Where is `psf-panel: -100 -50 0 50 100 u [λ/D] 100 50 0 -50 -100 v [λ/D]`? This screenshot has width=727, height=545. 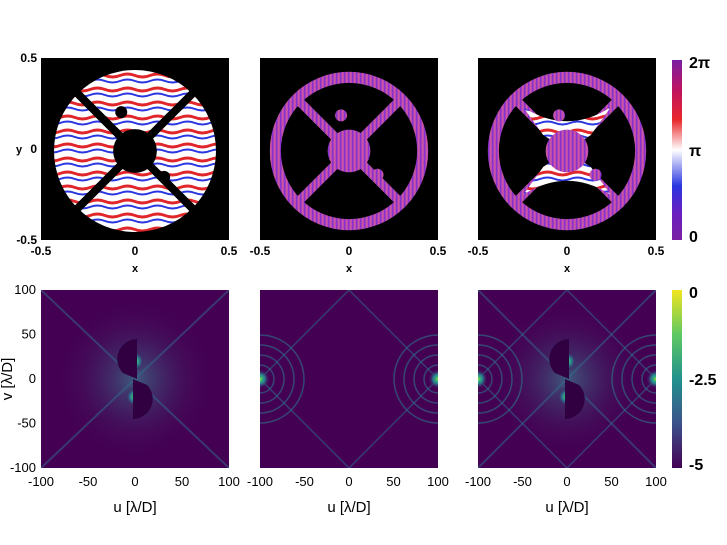
psf-panel: -100 -50 0 50 100 u [λ/D] 100 50 0 -50 -100 v [λ/D] is located at coordinates (120, 399).